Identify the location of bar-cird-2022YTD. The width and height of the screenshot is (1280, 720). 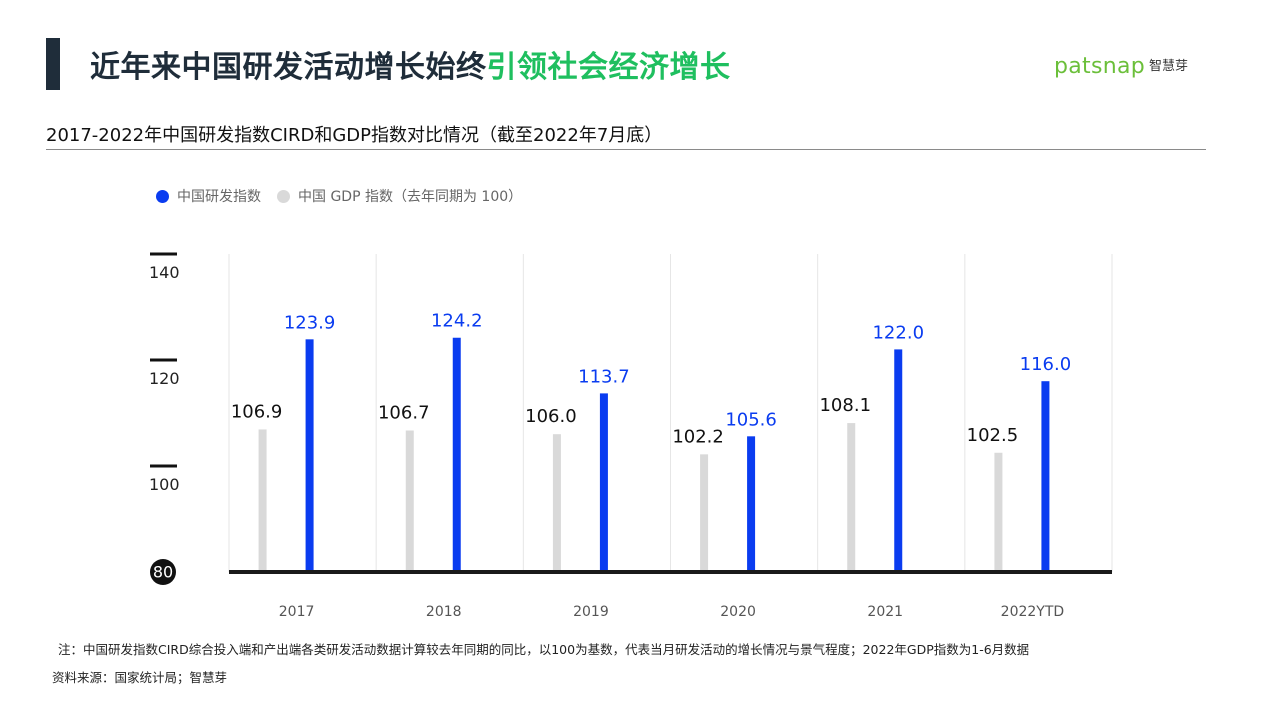
(1045, 476).